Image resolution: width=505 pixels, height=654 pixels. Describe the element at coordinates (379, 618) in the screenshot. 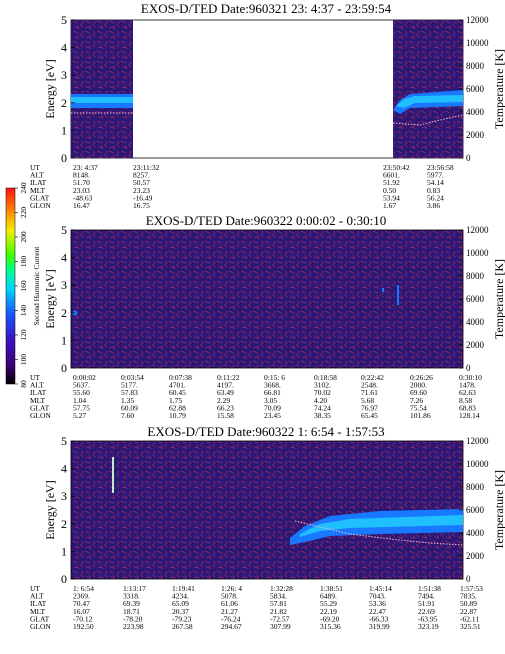

I see `table-cell: -66.33` at that location.